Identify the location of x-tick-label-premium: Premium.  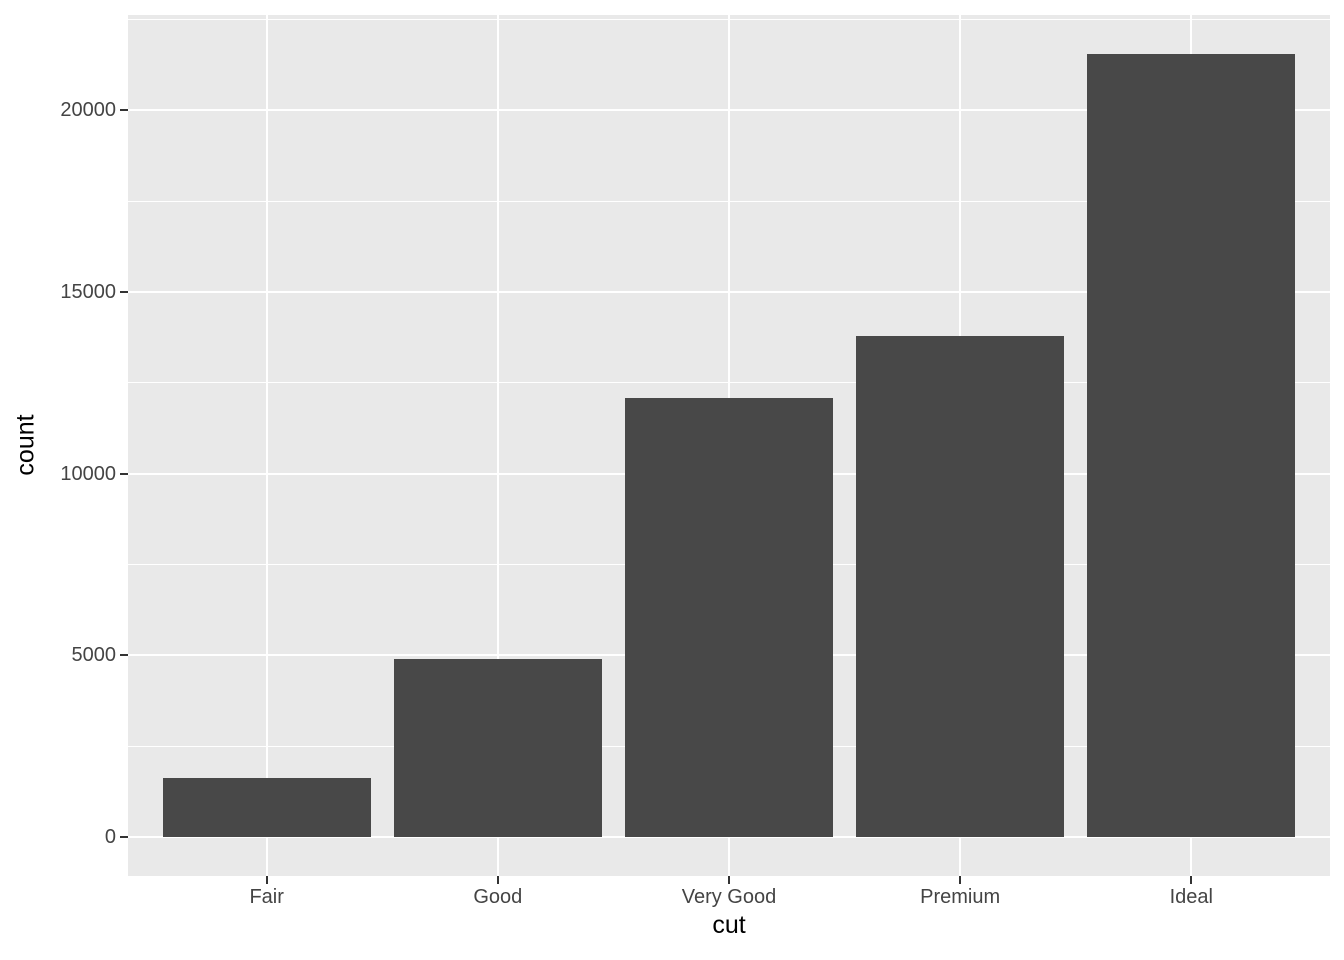
(960, 897).